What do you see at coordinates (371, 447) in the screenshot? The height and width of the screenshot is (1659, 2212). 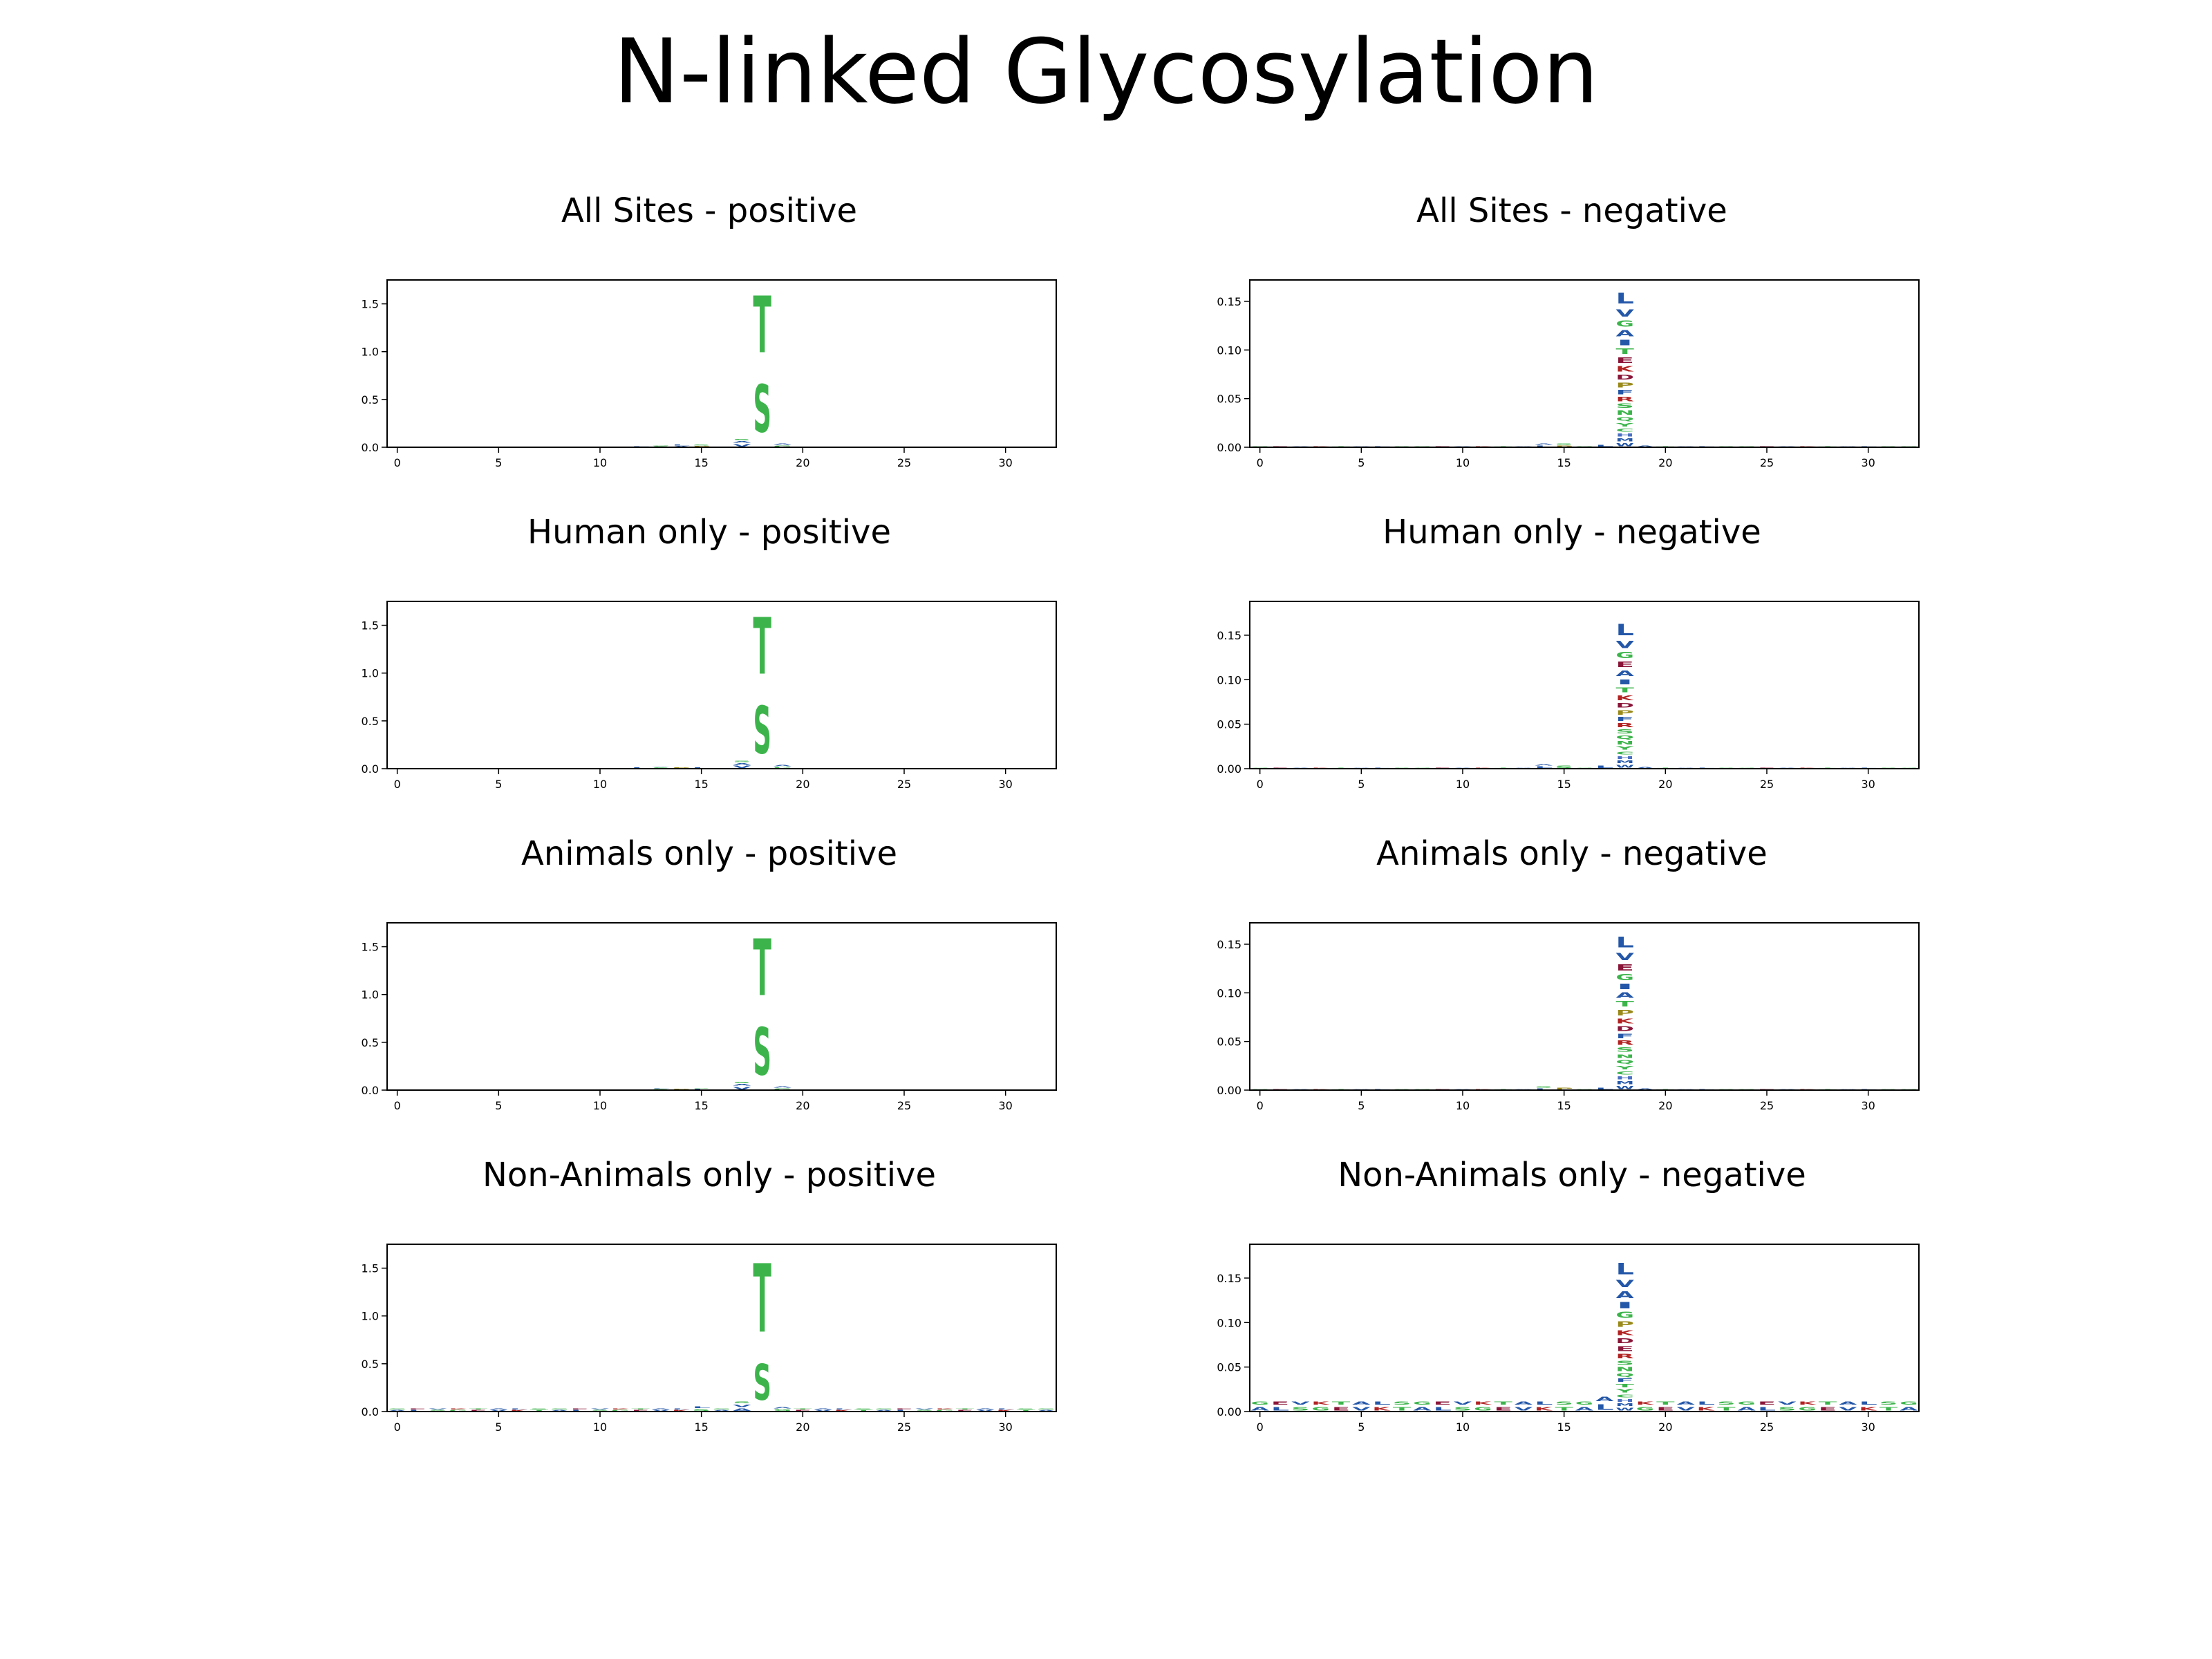 I see `y-tick-label: 0.0` at bounding box center [371, 447].